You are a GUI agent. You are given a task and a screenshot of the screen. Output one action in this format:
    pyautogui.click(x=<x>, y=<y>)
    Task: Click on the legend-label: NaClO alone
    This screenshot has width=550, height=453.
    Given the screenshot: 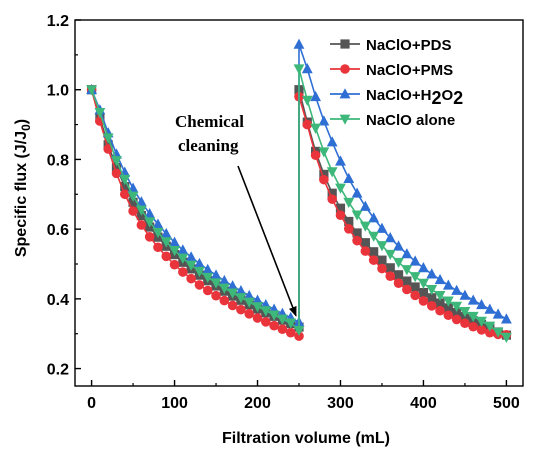 What is the action you would take?
    pyautogui.click(x=410, y=120)
    